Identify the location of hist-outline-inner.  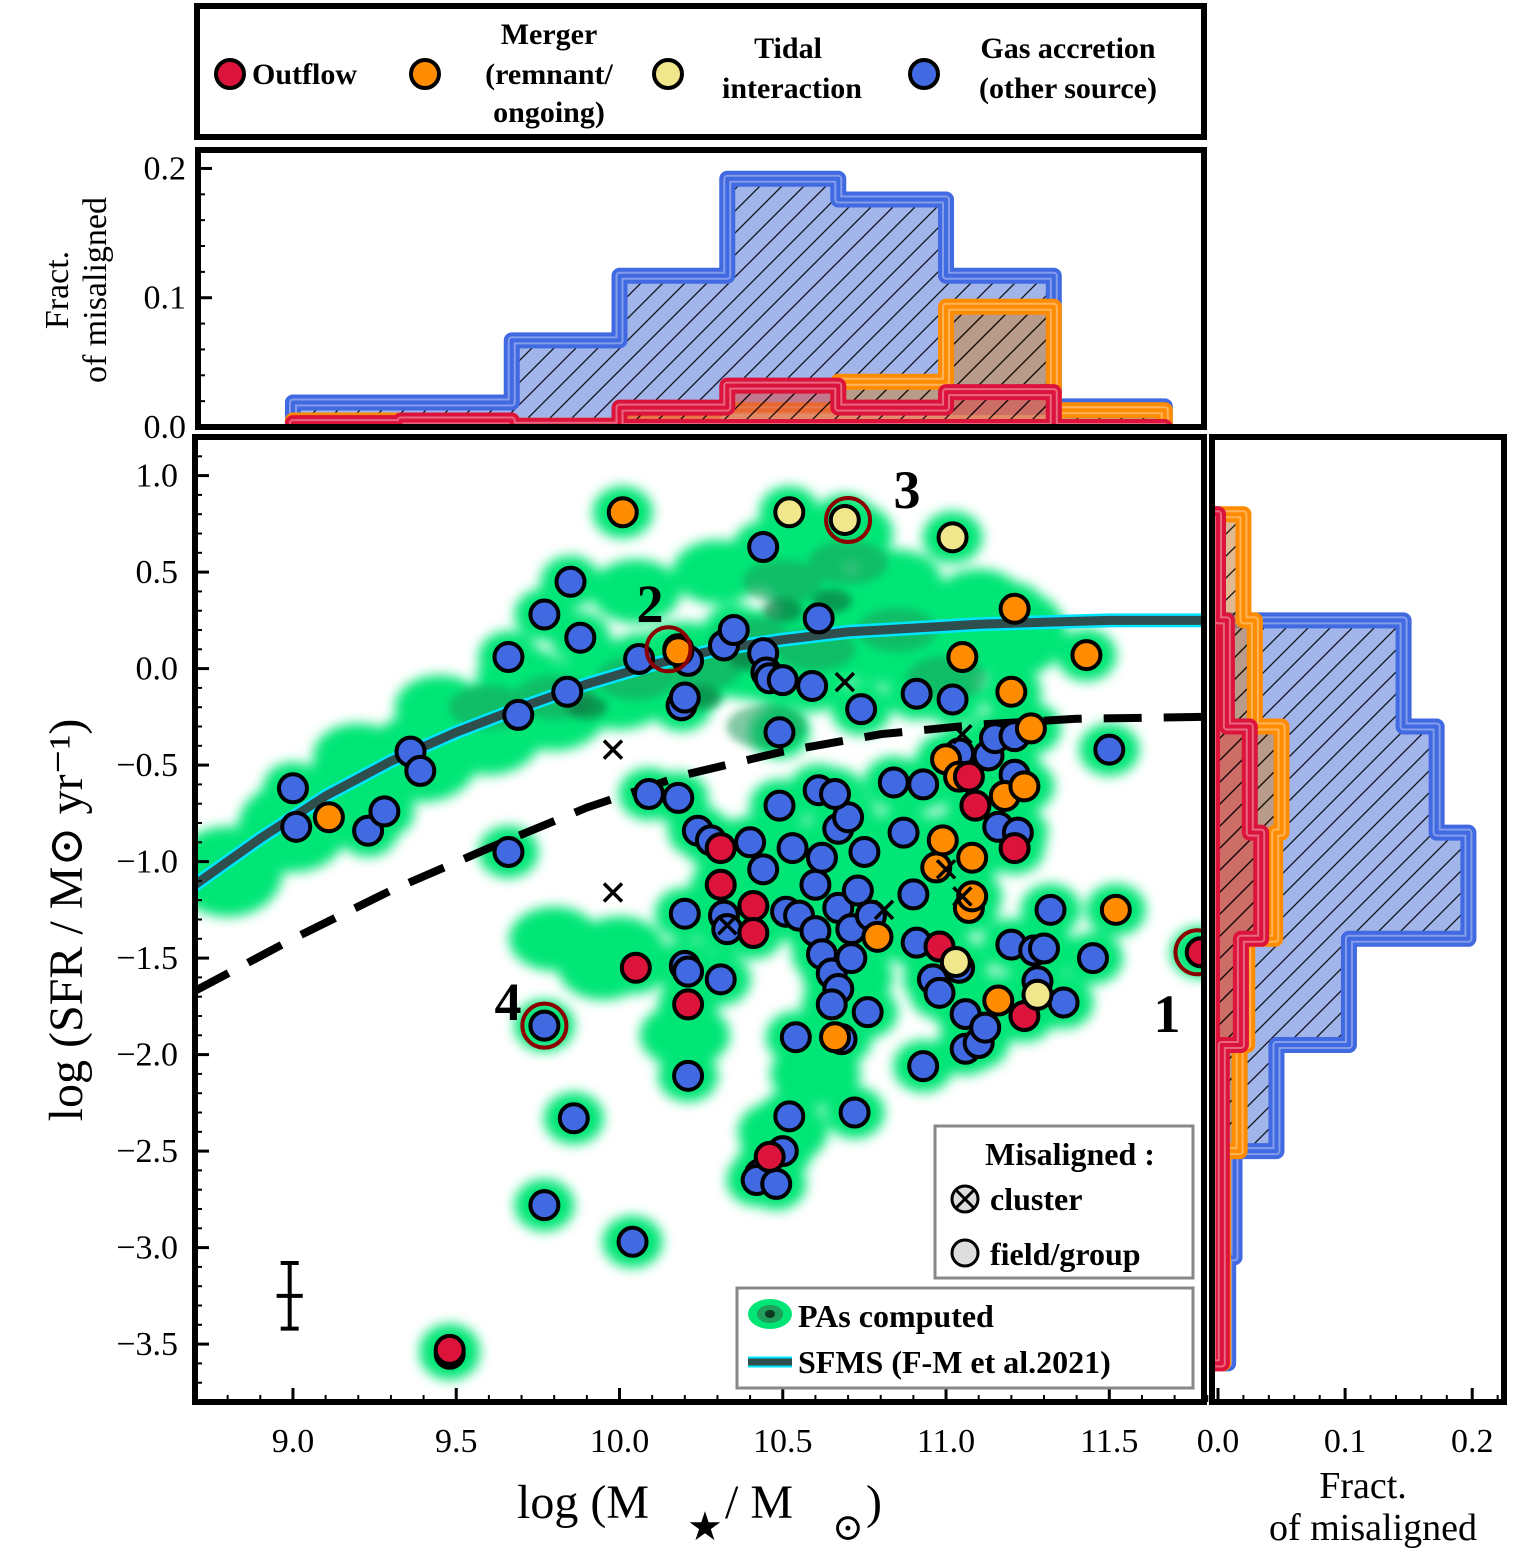
(728, 405).